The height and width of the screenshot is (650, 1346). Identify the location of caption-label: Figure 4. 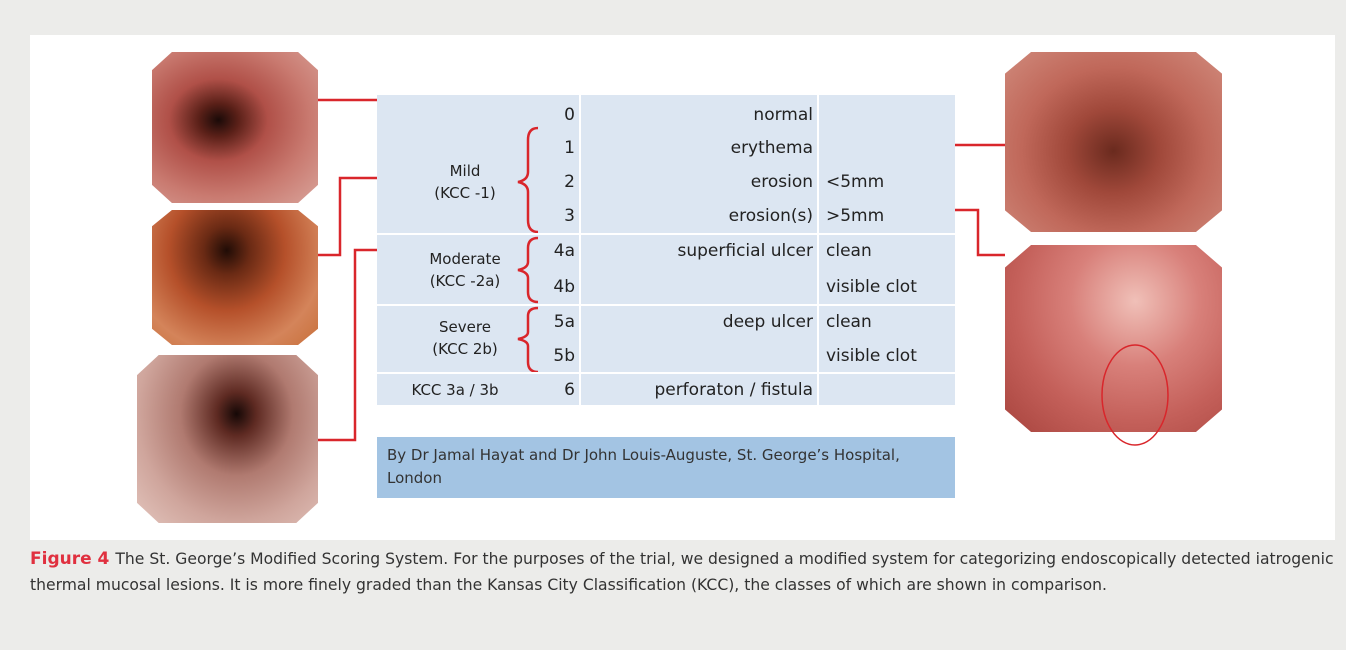
(70, 559).